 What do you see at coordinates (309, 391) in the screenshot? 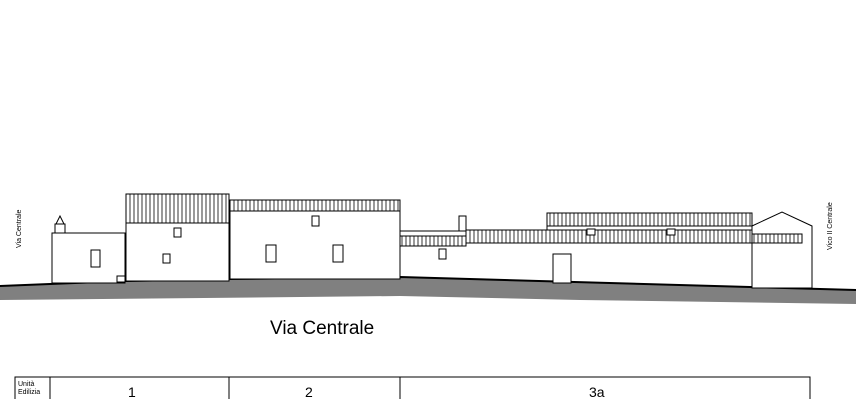
I see `table-cell-unit-2: 2` at bounding box center [309, 391].